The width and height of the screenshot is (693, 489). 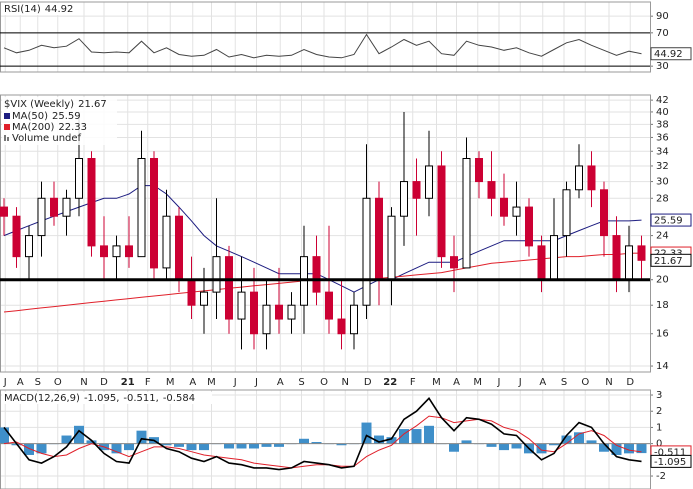 What do you see at coordinates (662, 280) in the screenshot?
I see `y-tick-label: 20` at bounding box center [662, 280].